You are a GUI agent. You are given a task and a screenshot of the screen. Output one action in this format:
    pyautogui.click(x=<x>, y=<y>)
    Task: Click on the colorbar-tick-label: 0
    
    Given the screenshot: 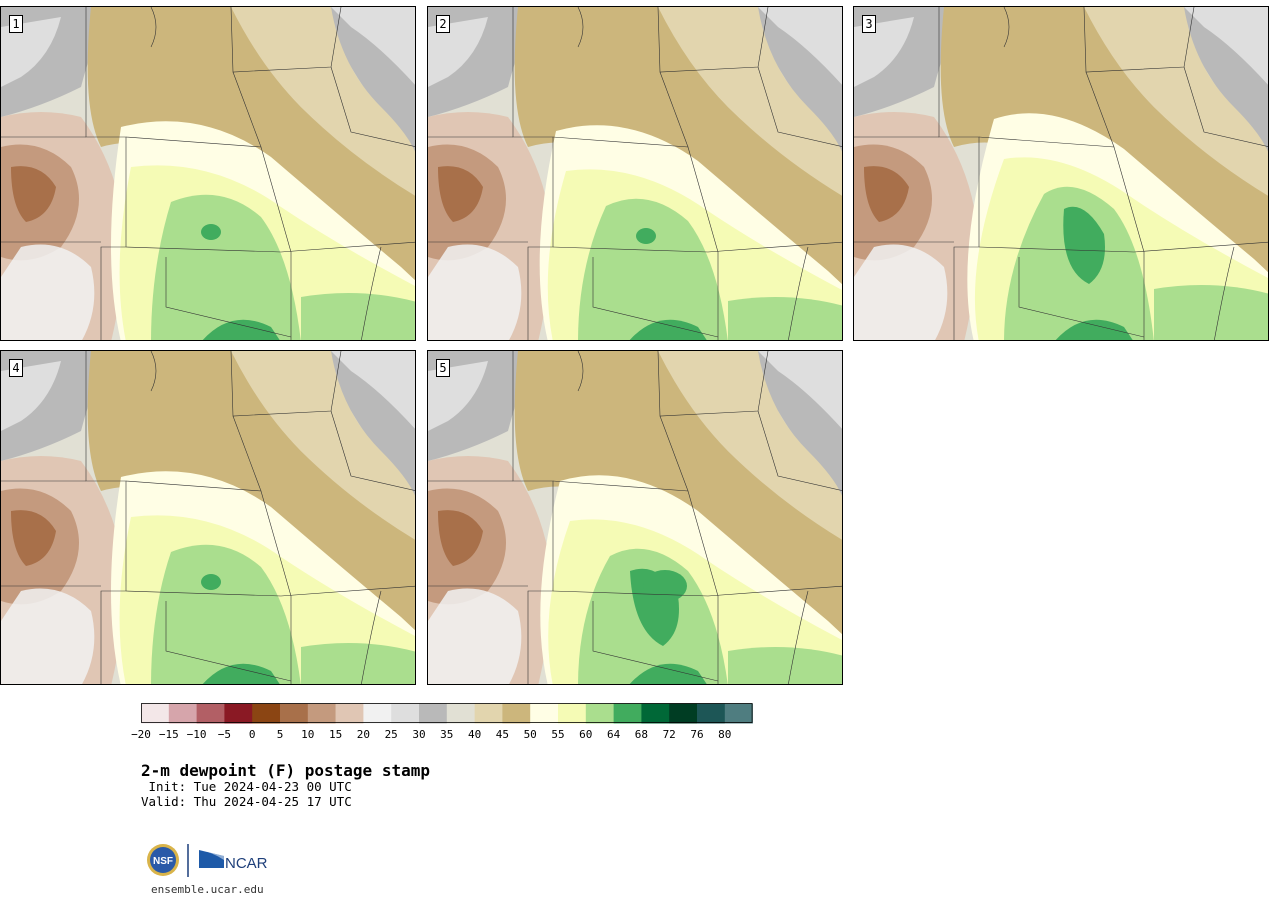 What is the action you would take?
    pyautogui.click(x=252, y=734)
    